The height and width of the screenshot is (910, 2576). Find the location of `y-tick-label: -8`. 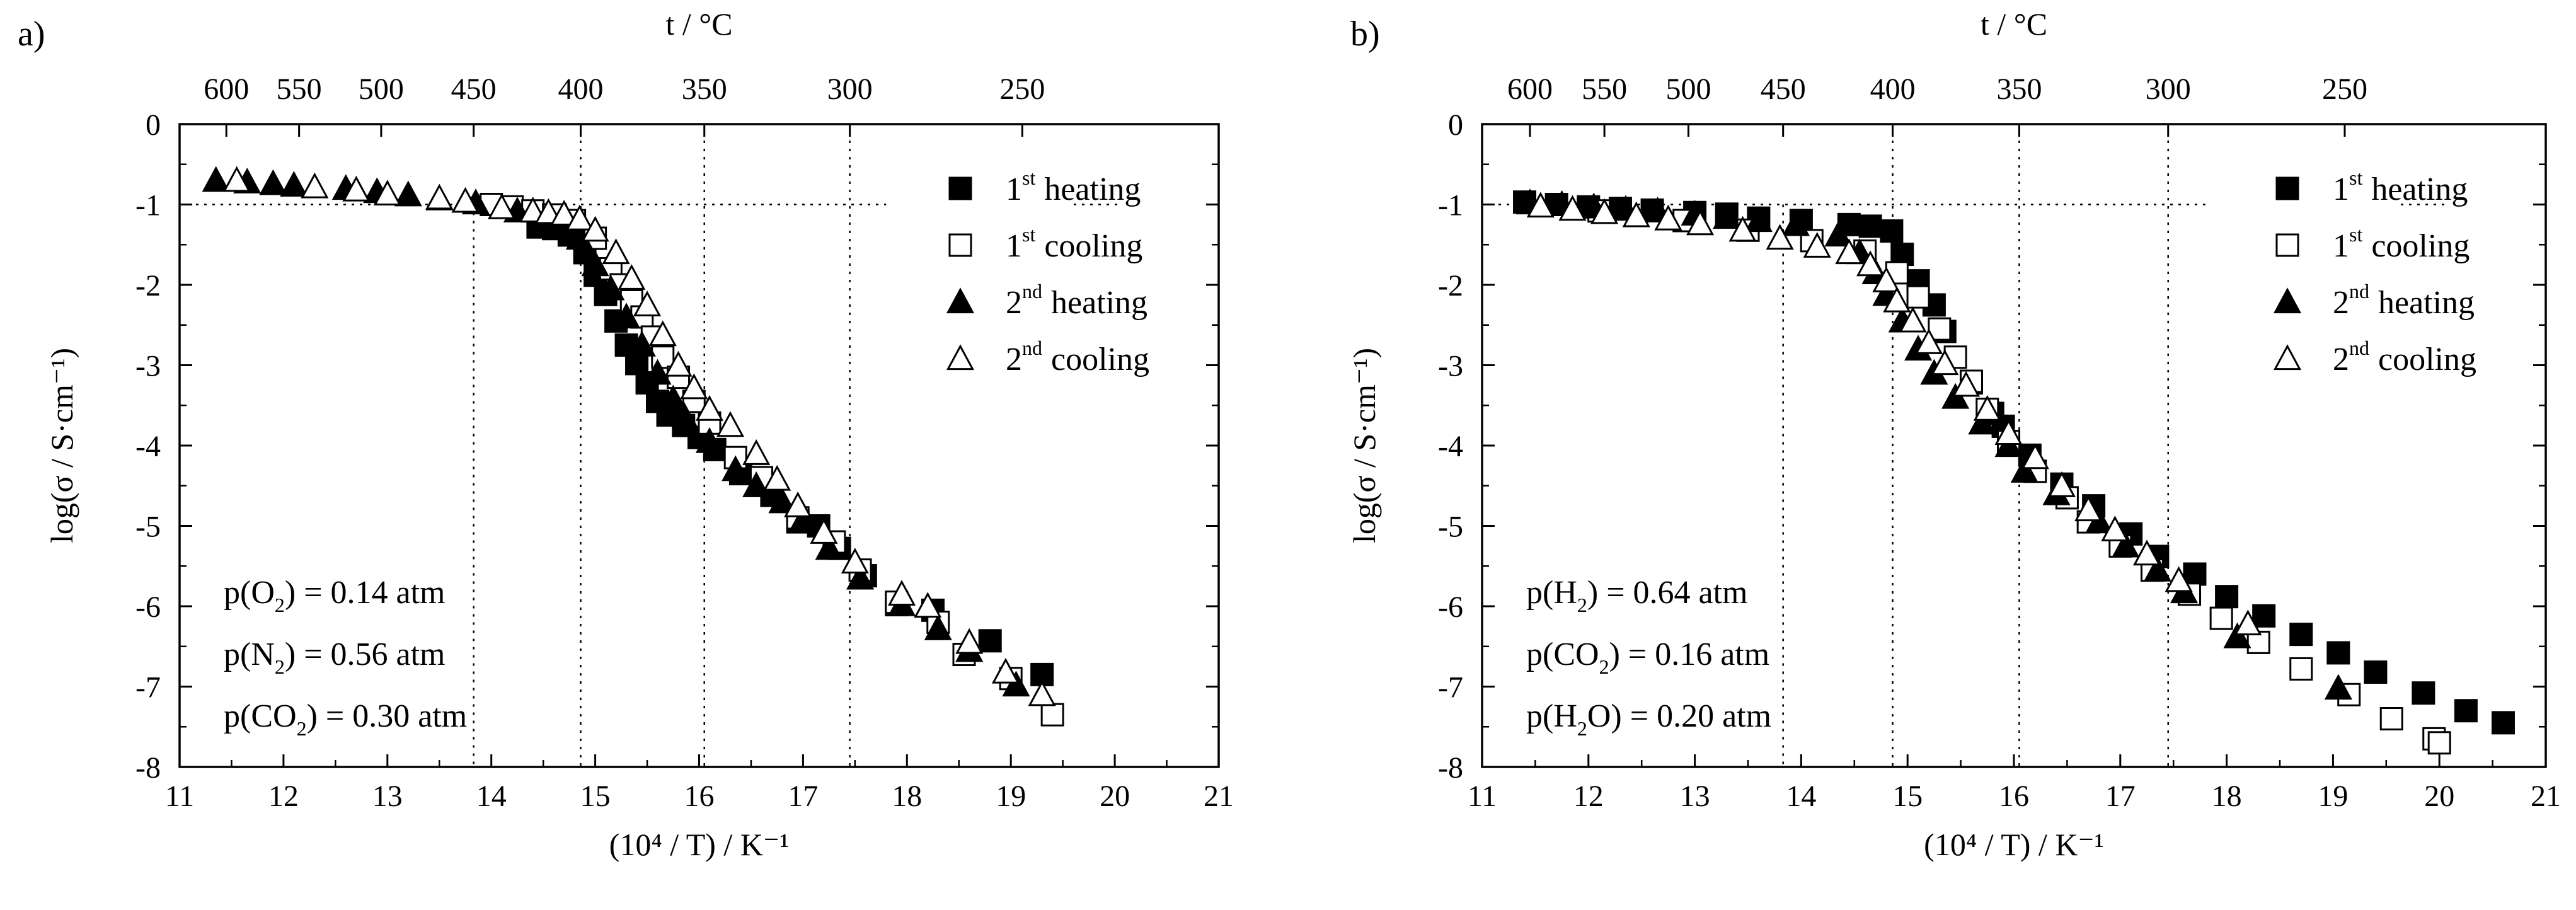

y-tick-label: -8 is located at coordinates (148, 768).